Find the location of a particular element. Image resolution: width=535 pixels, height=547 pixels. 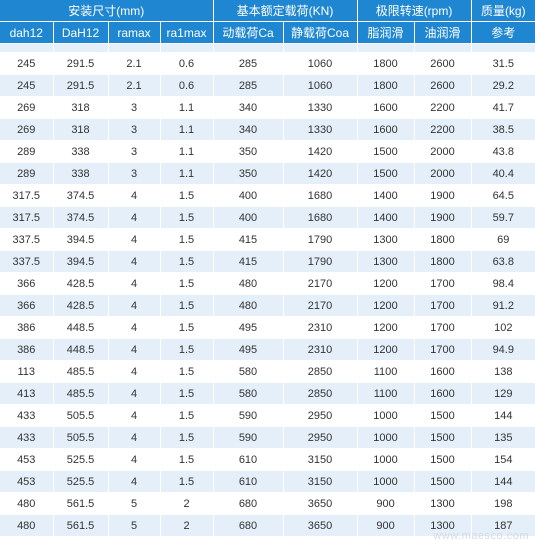

table-cell: 31.5 is located at coordinates (503, 63).